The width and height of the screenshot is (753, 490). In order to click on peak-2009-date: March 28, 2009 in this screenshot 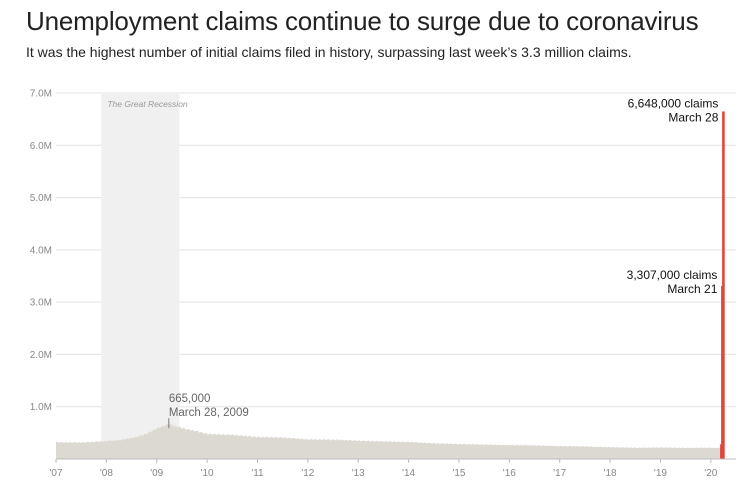, I will do `click(209, 413)`.